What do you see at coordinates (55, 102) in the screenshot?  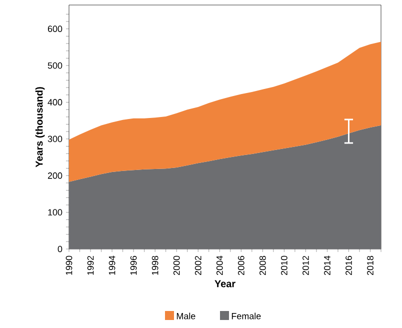 I see `y-tick-label: 400` at bounding box center [55, 102].